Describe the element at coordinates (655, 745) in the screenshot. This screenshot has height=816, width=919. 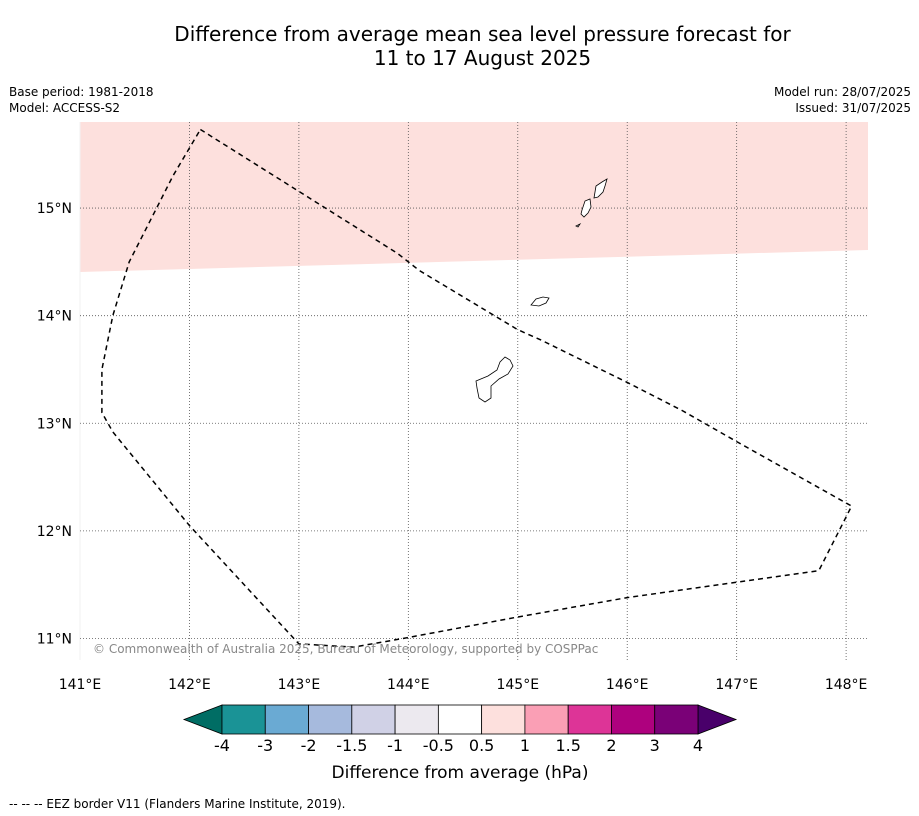
I see `colorbar-label-10: 3` at that location.